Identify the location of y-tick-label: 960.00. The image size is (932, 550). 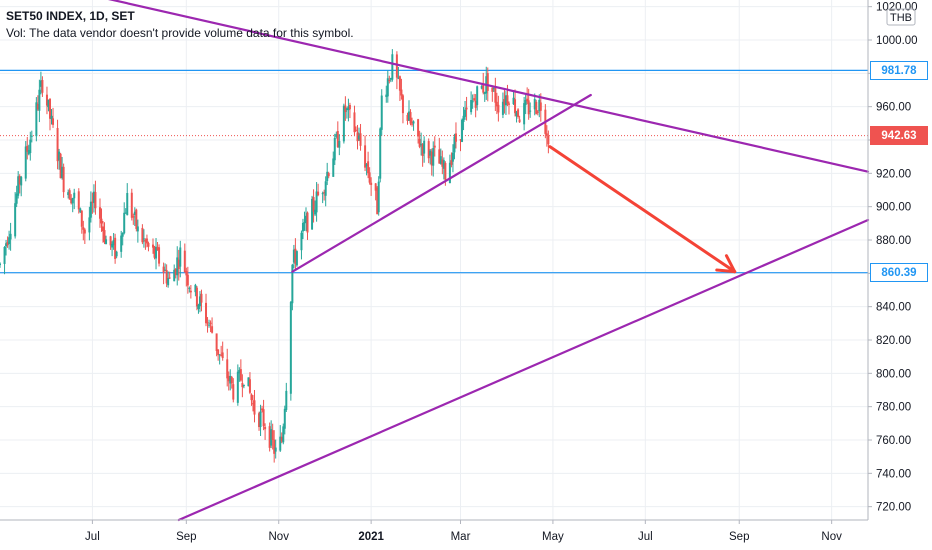
(893, 108).